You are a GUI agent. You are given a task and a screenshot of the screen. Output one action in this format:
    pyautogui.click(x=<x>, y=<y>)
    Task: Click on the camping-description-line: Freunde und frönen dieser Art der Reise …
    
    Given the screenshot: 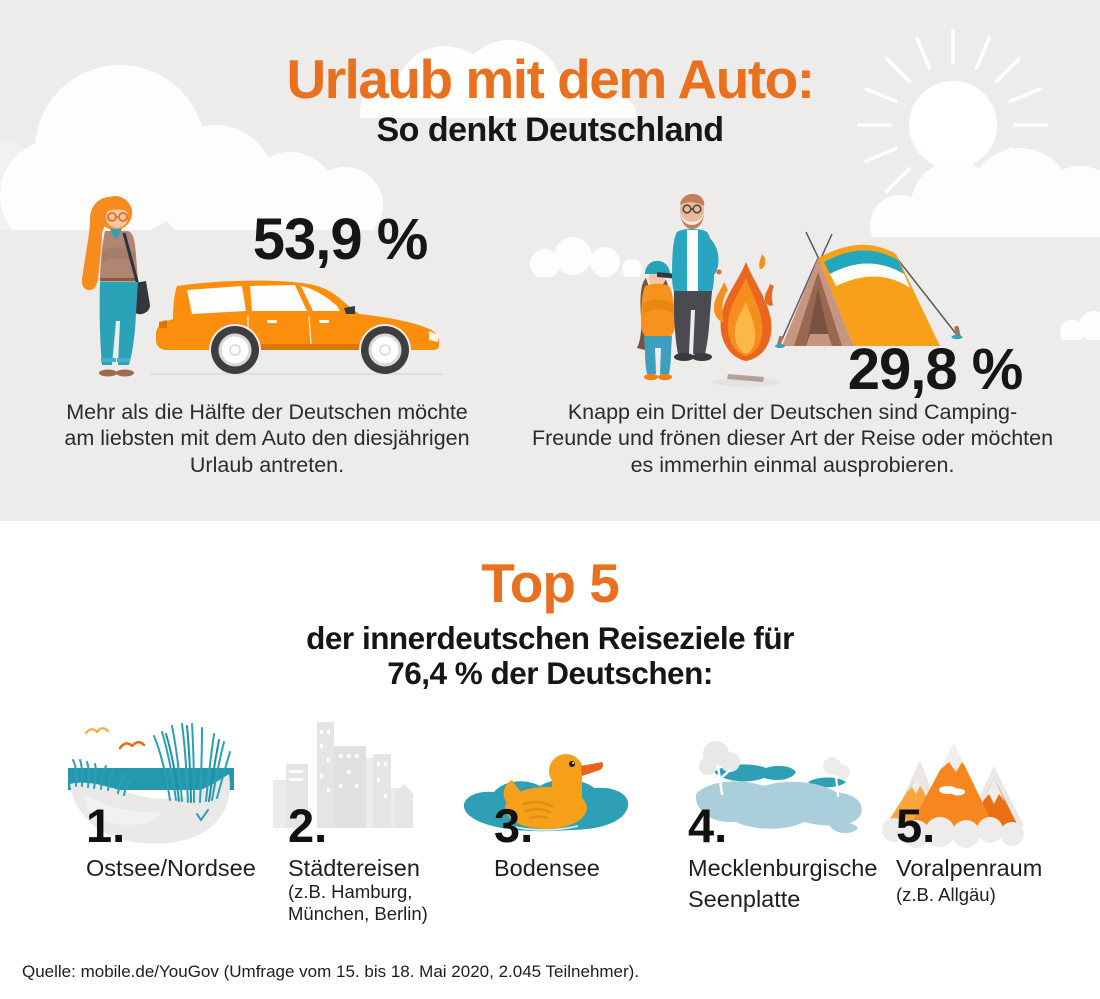 What is the action you would take?
    pyautogui.click(x=792, y=438)
    